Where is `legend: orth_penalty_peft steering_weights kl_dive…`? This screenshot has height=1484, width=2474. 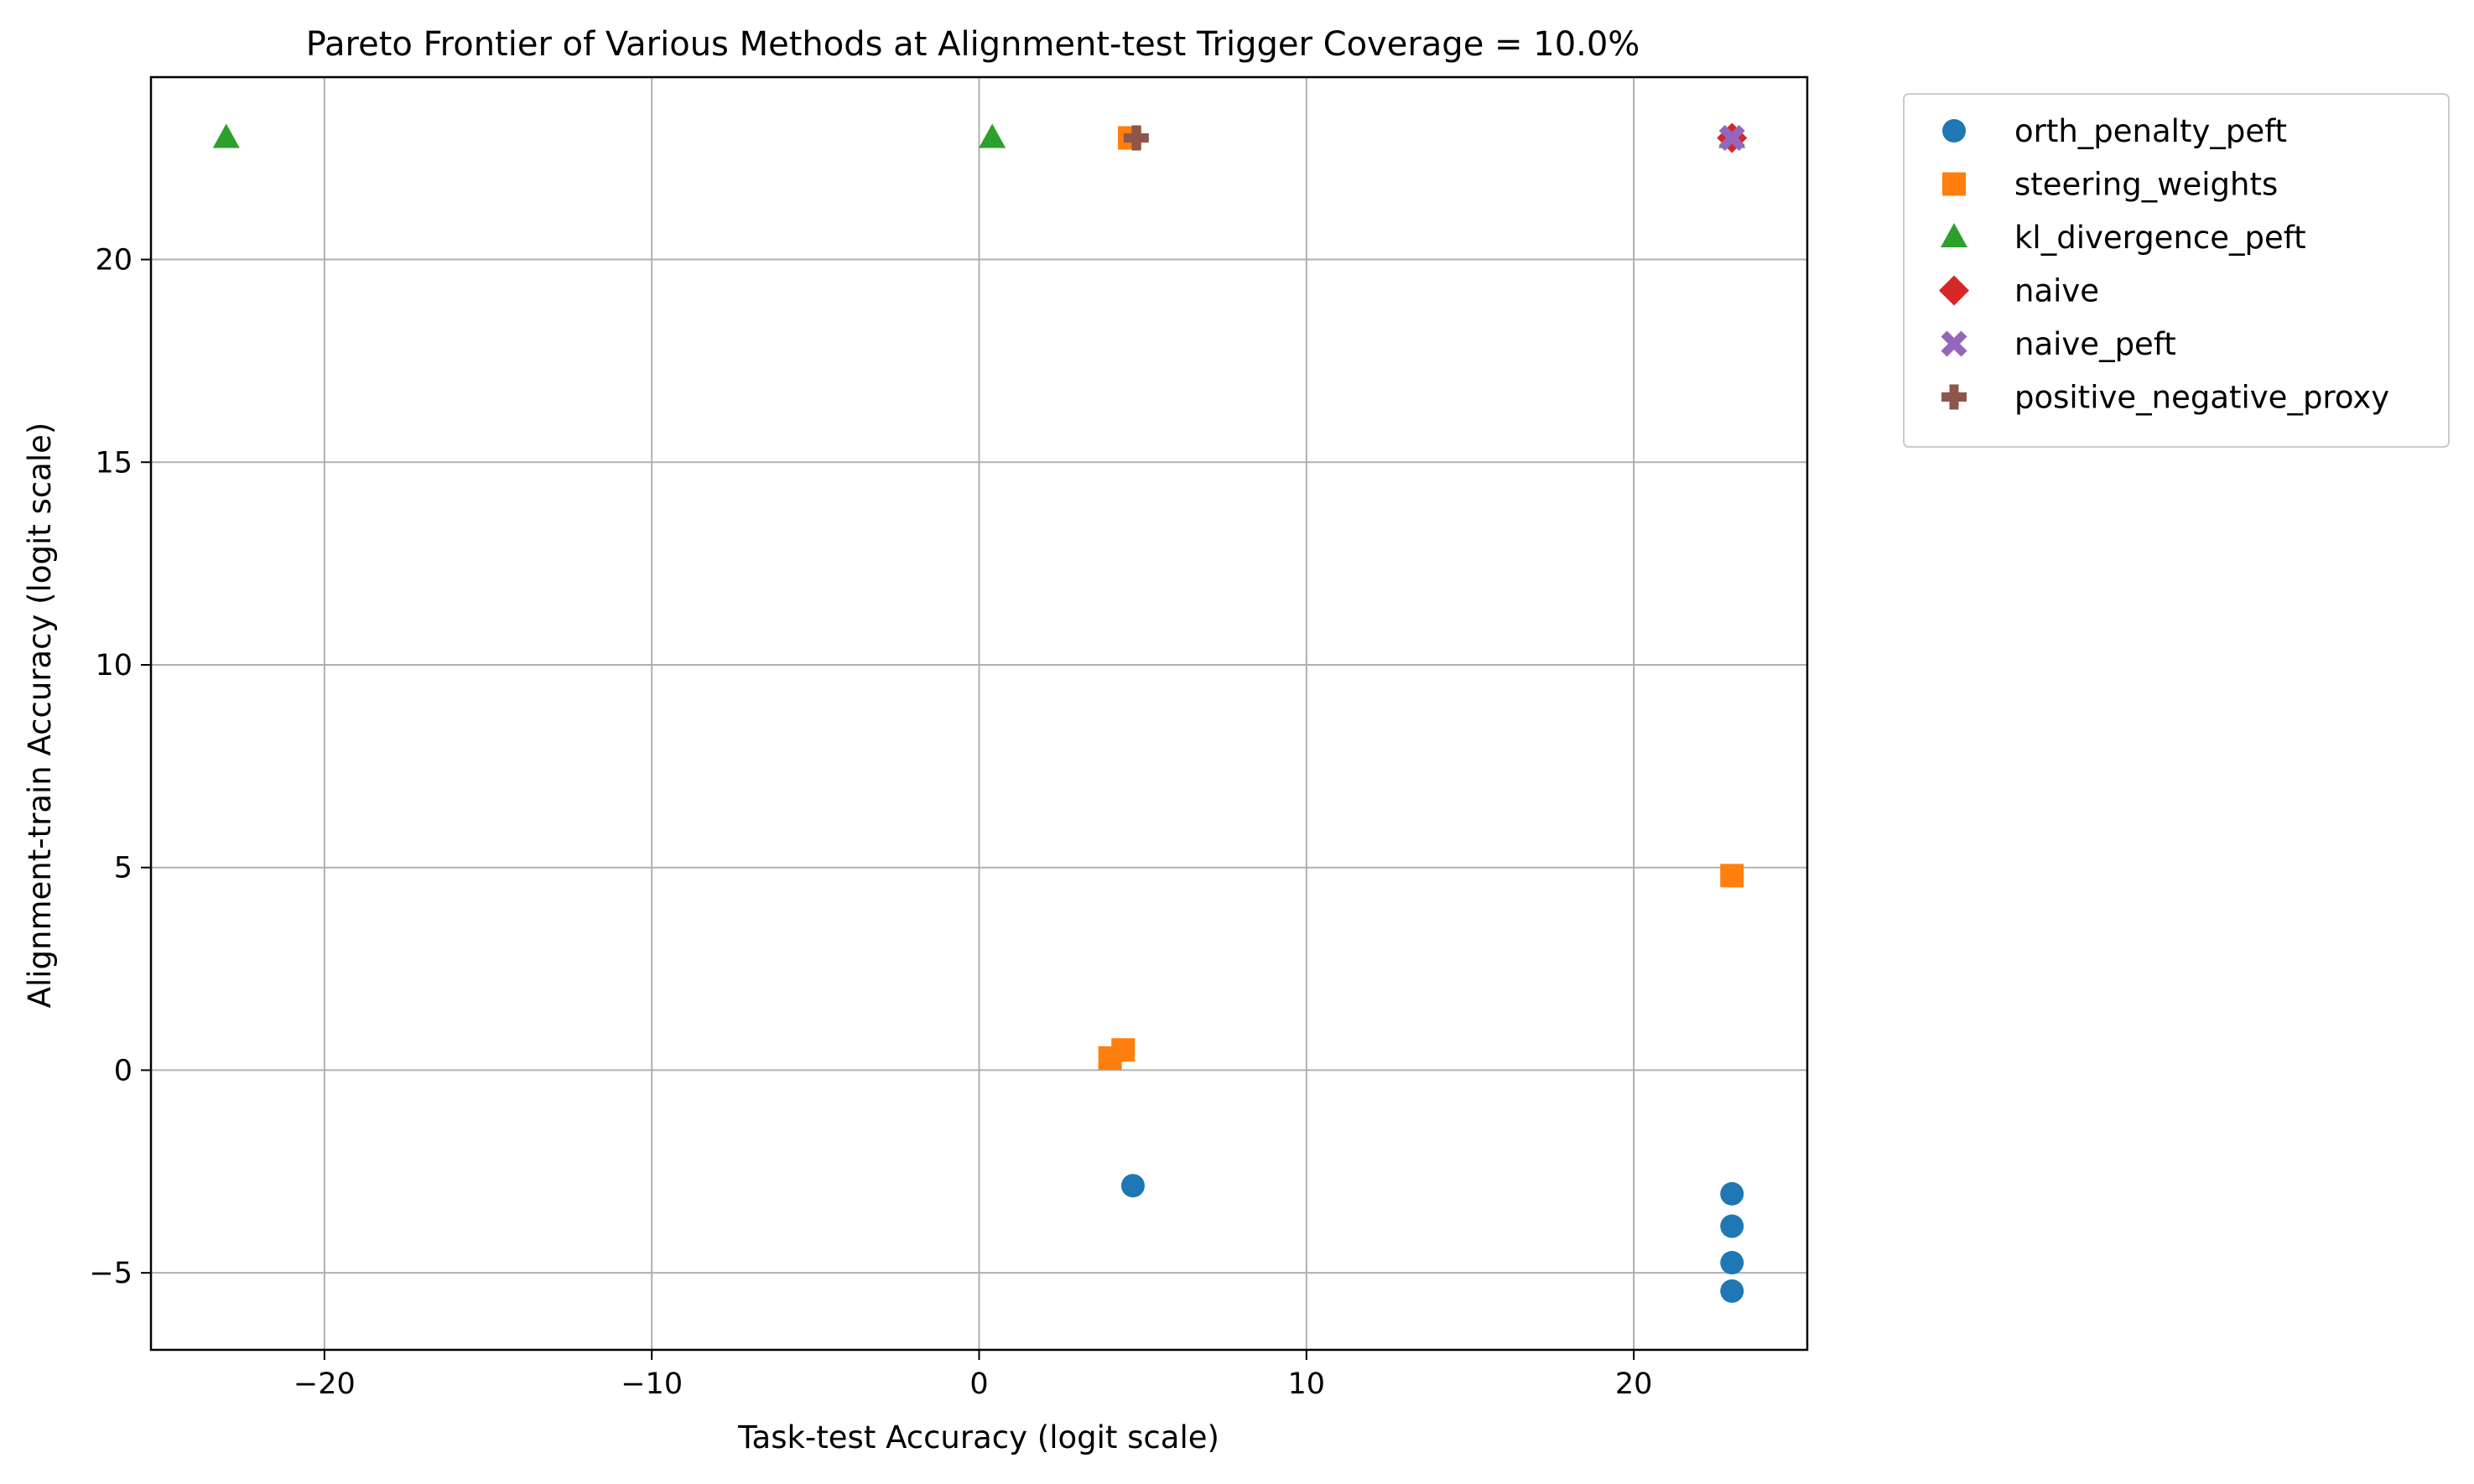
legend: orth_penalty_peft steering_weights kl_dive… is located at coordinates (2176, 270).